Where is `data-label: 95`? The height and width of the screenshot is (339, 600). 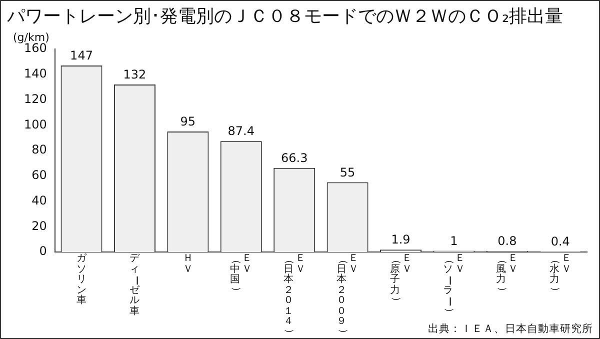 data-label: 95 is located at coordinates (188, 121).